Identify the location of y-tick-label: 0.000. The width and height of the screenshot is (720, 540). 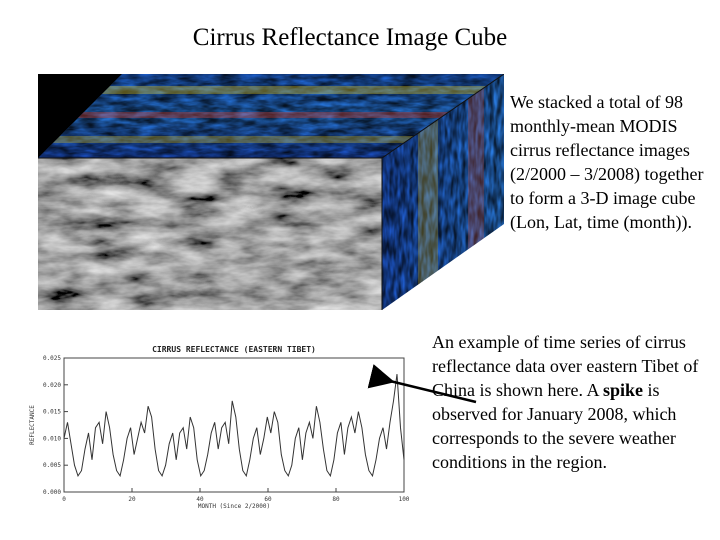
(52, 492).